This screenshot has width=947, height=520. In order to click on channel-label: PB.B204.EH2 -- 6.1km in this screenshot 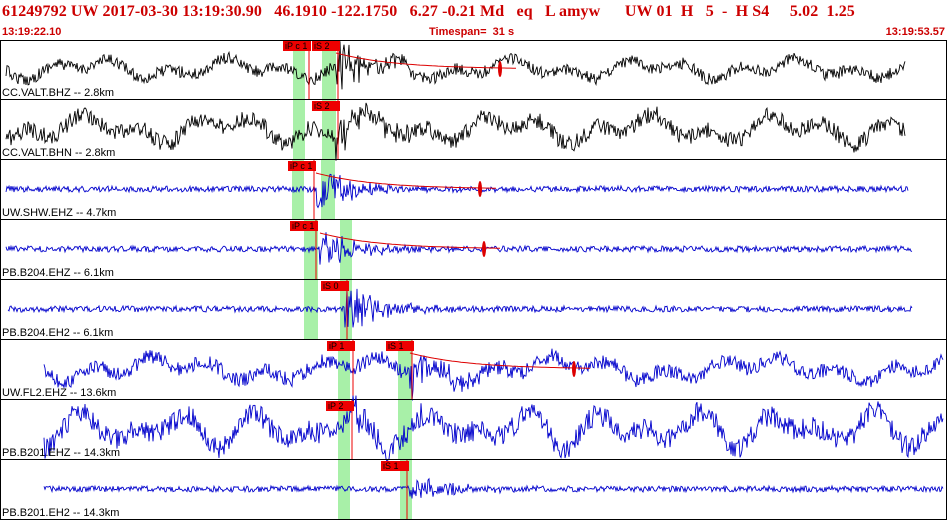, I will do `click(57, 333)`.